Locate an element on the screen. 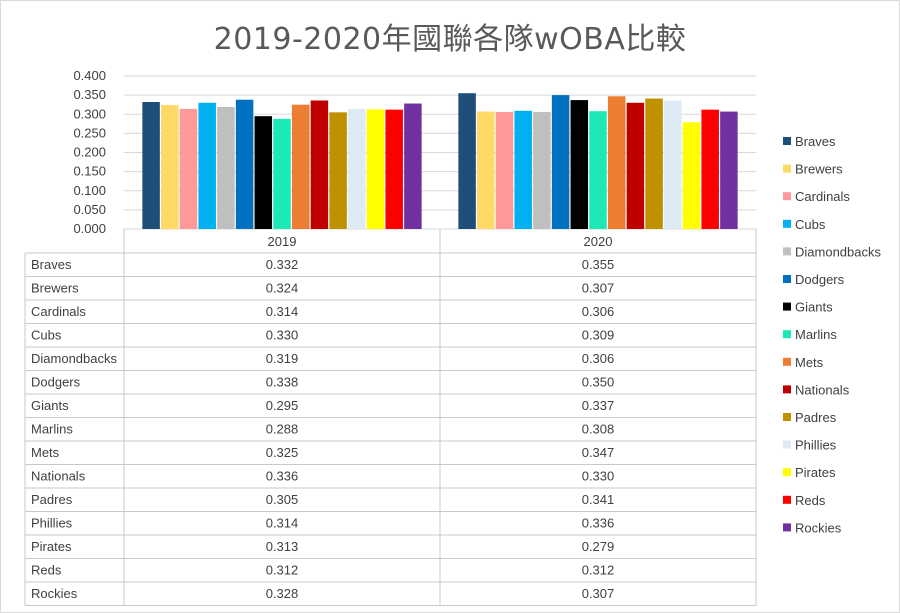  table-row-label: Rockies is located at coordinates (54, 593).